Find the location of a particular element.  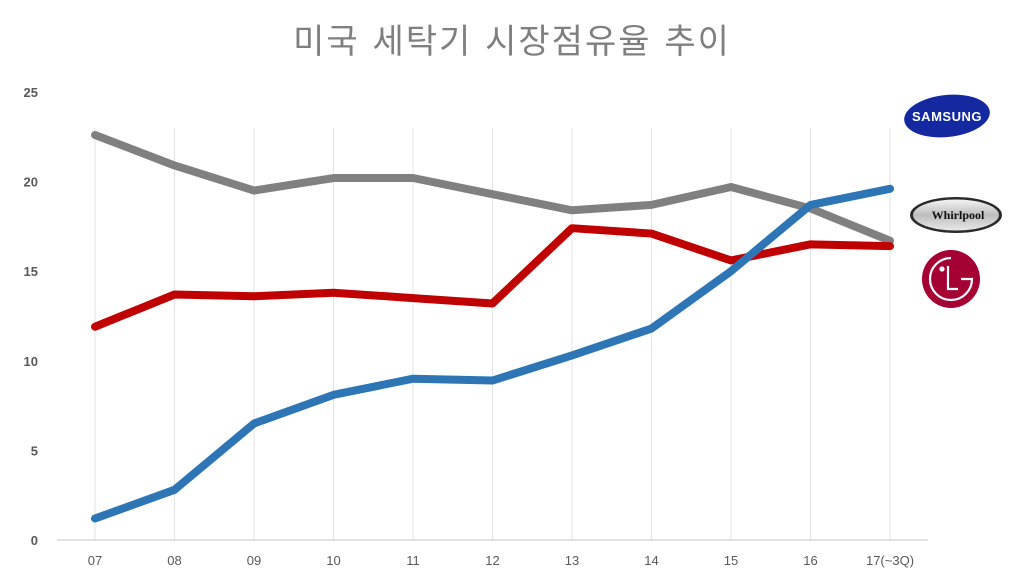

whirlpool-logo-text: Whirlpool is located at coordinates (958, 215).